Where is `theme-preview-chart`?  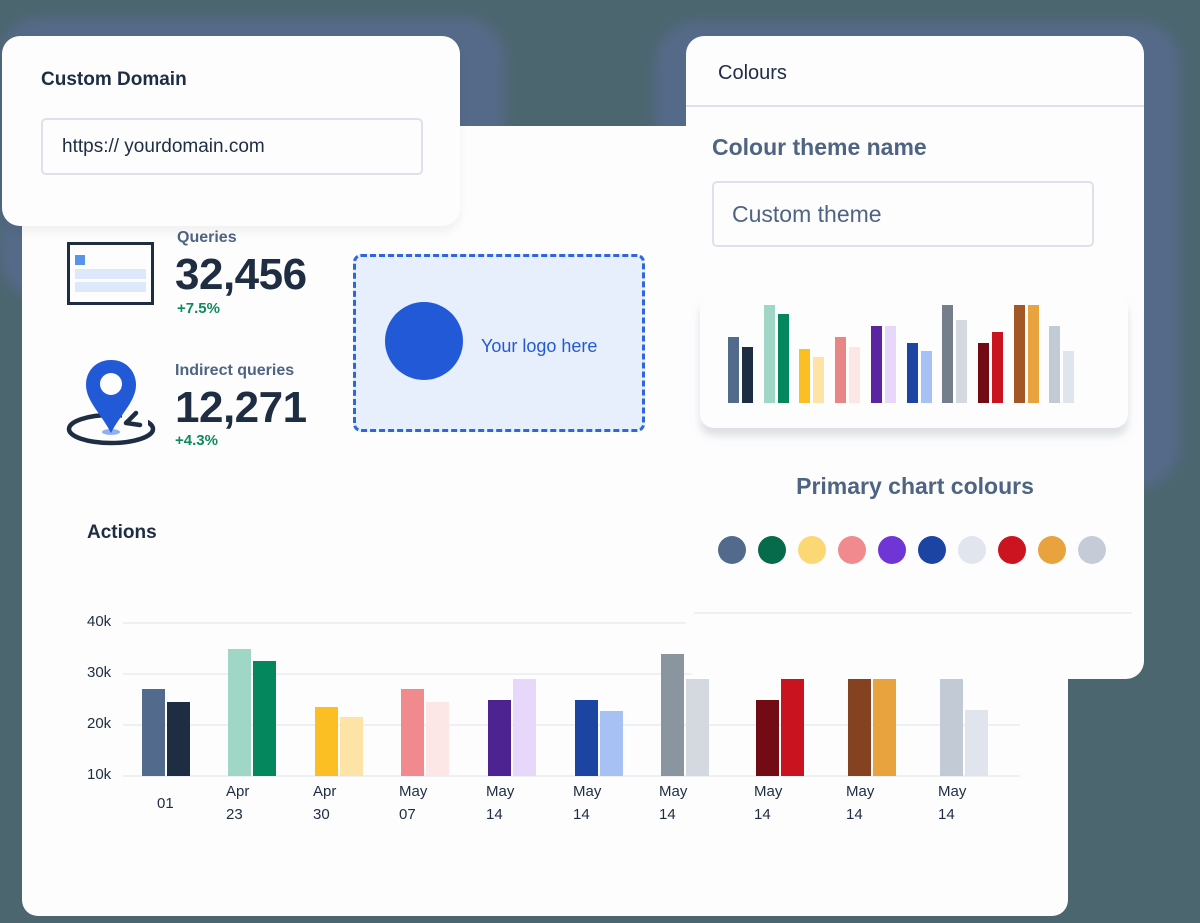
theme-preview-chart is located at coordinates (914, 361).